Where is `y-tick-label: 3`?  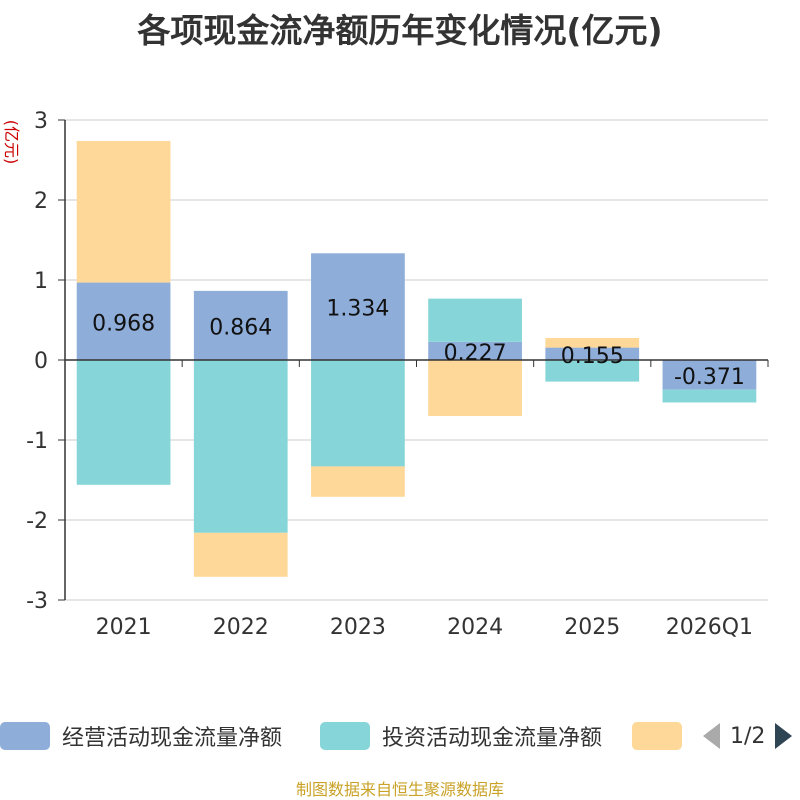
y-tick-label: 3 is located at coordinates (41, 121).